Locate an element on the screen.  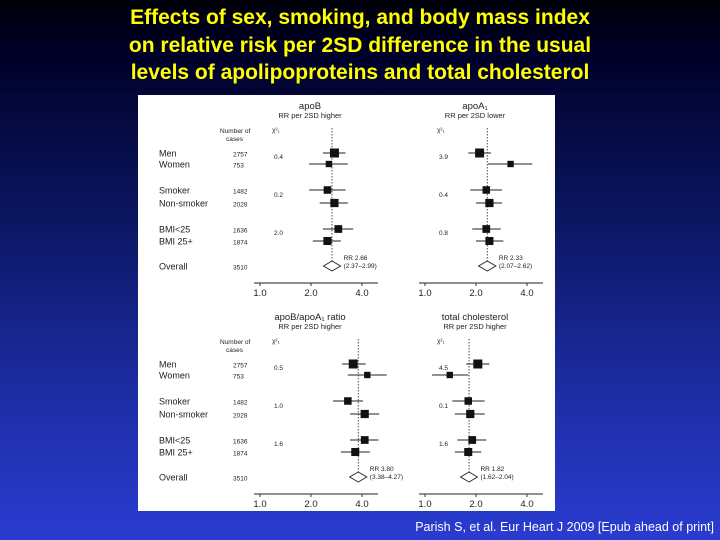
case-count: 3510 is located at coordinates (240, 479).